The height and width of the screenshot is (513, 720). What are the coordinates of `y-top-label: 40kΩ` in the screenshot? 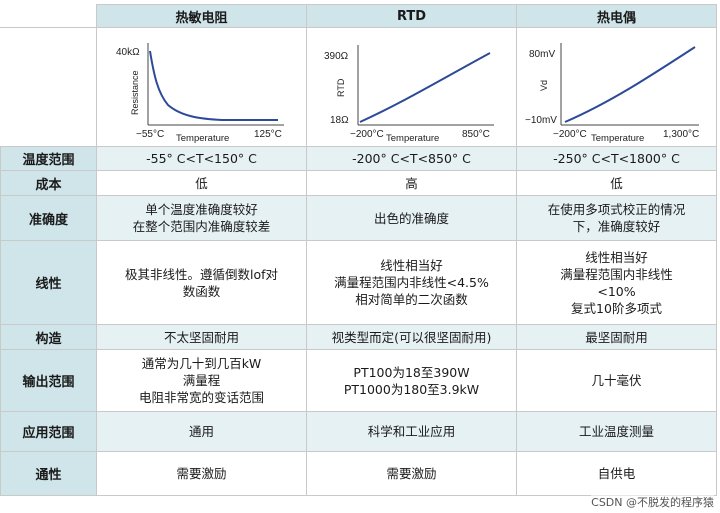 It's located at (128, 52).